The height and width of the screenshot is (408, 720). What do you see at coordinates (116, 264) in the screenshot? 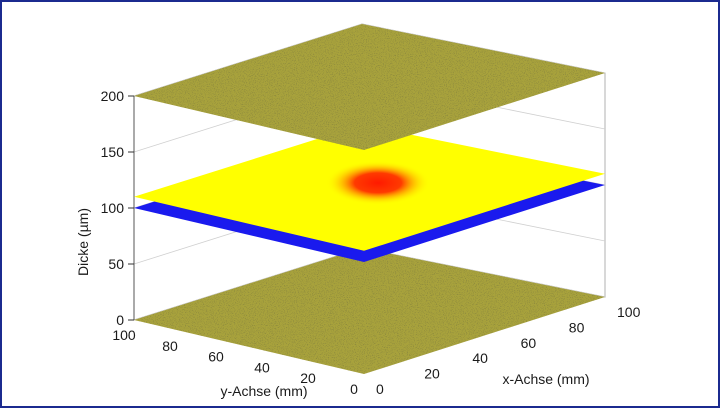
I see `z-tick-label: 50` at bounding box center [116, 264].